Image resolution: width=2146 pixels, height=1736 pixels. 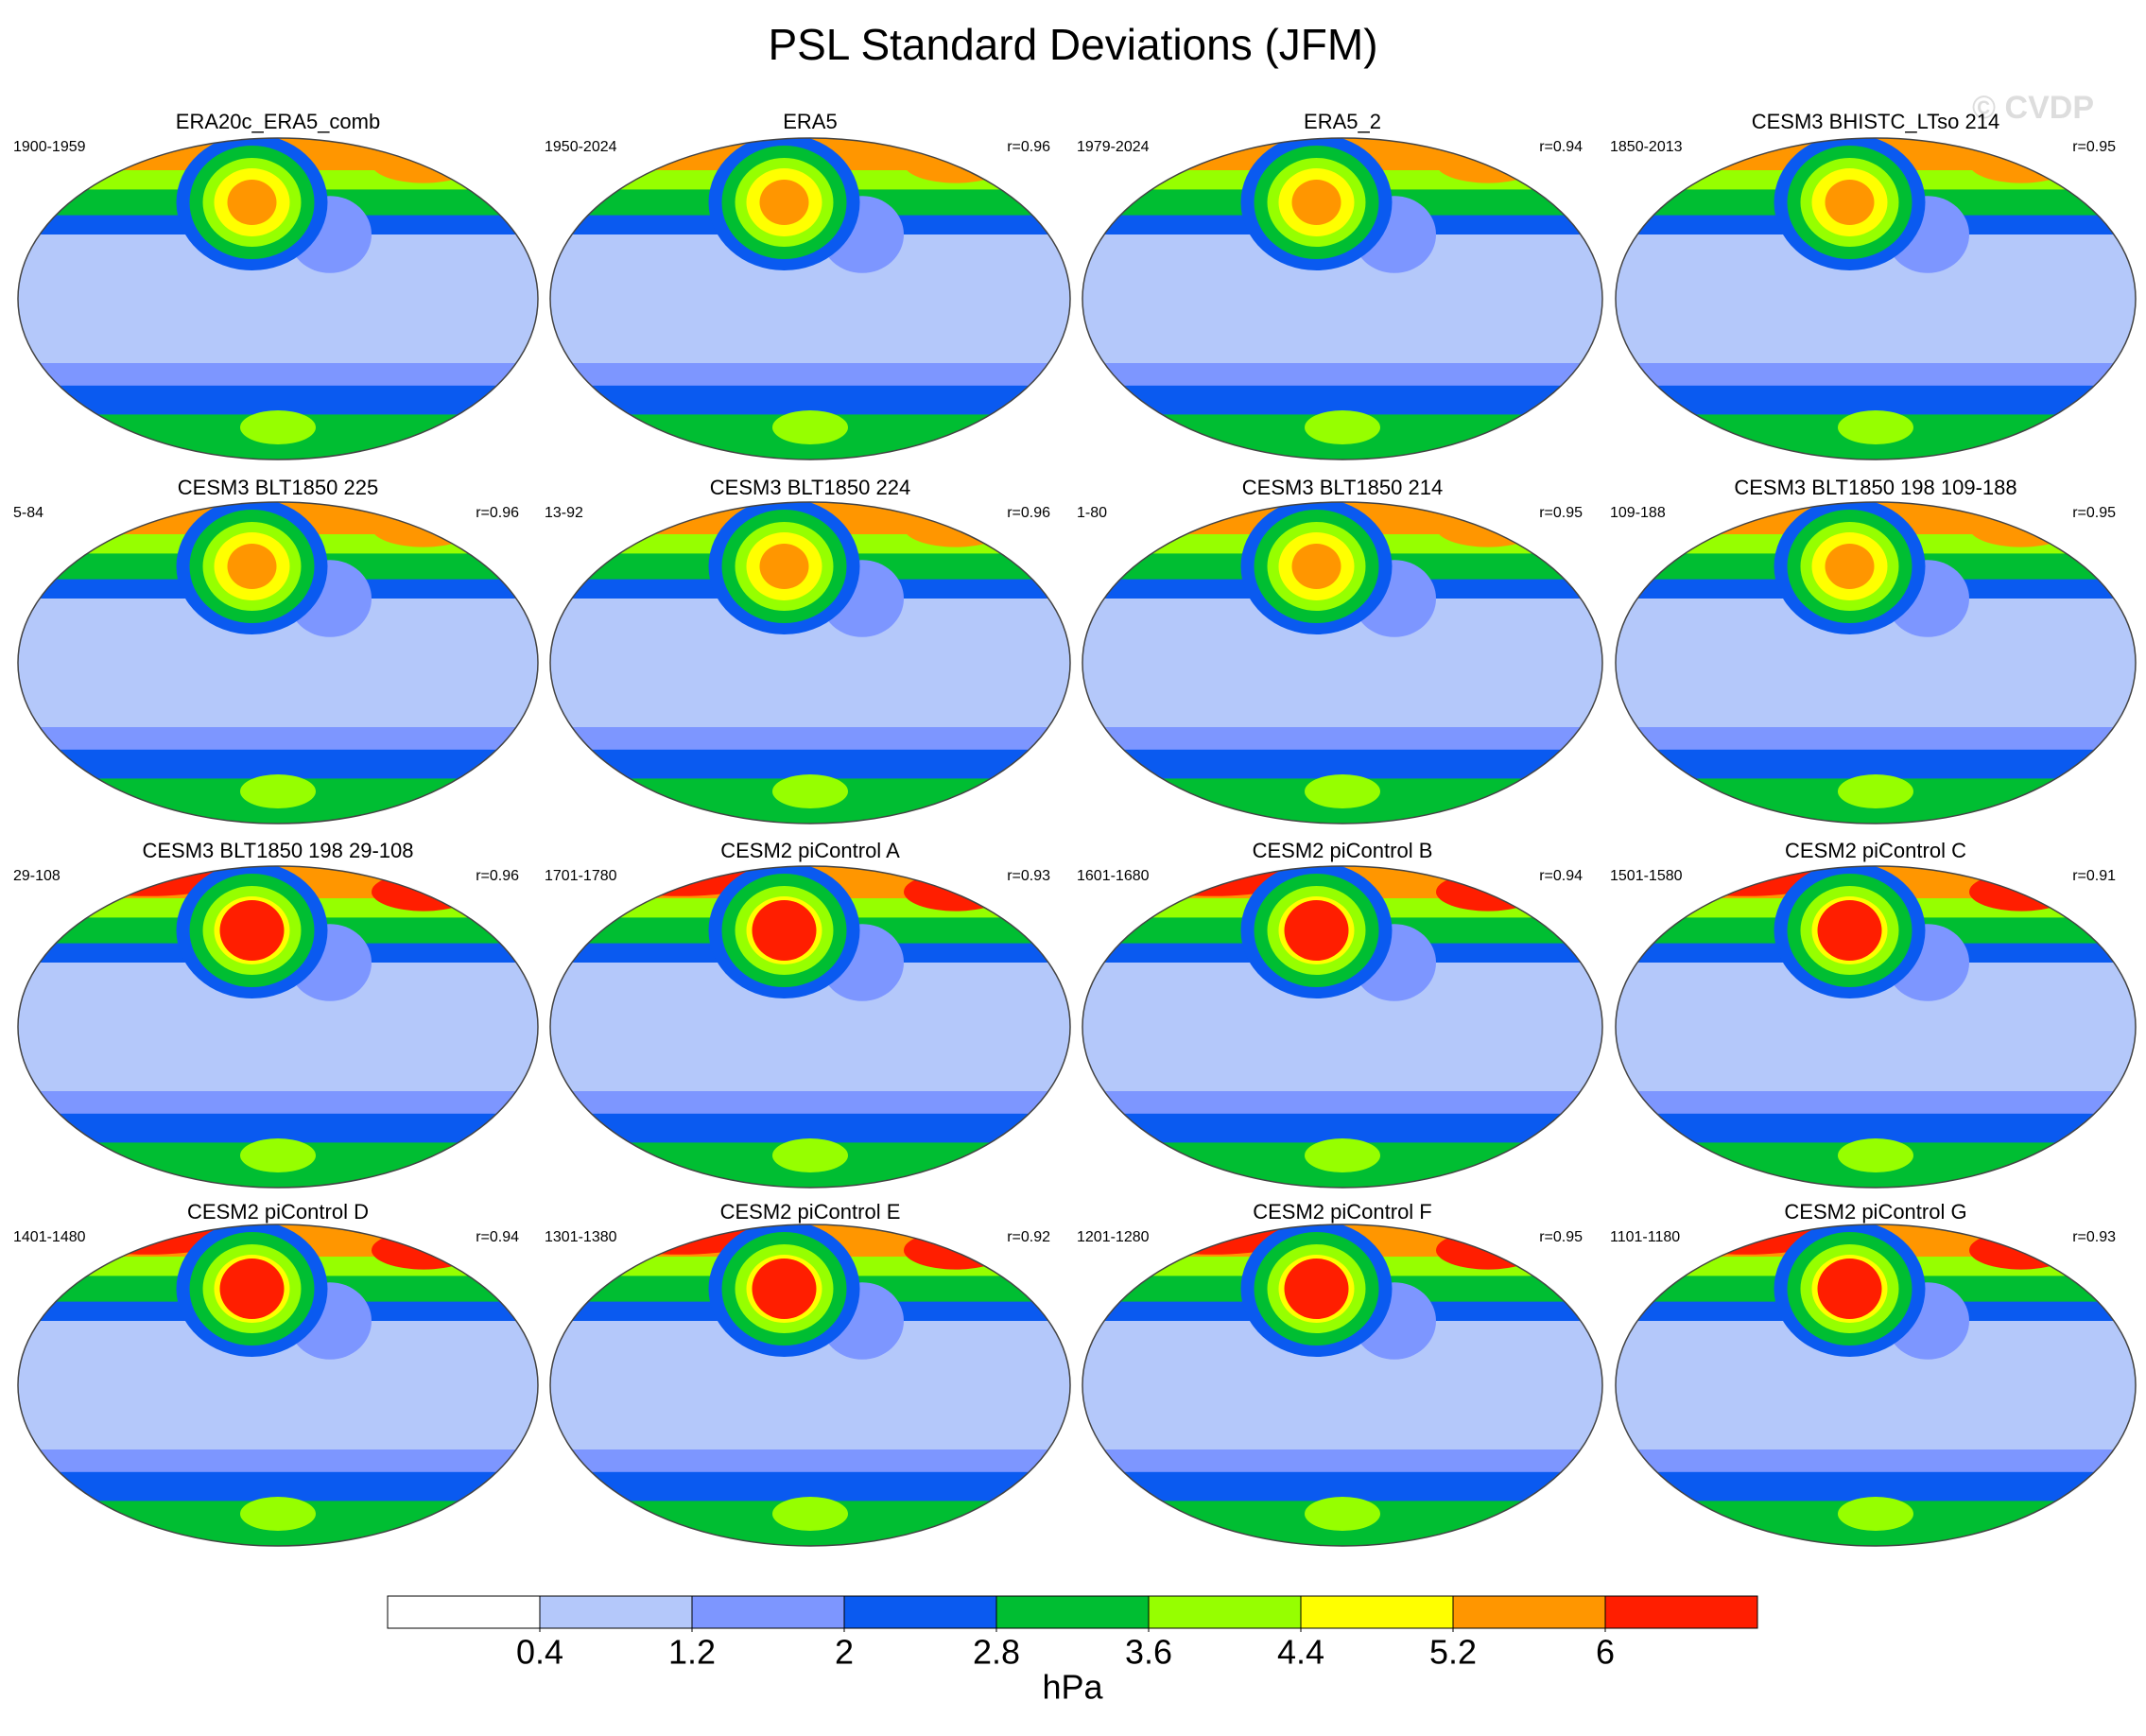 What do you see at coordinates (278, 121) in the screenshot?
I see `panel-title: ERA20c_ERA5_comb` at bounding box center [278, 121].